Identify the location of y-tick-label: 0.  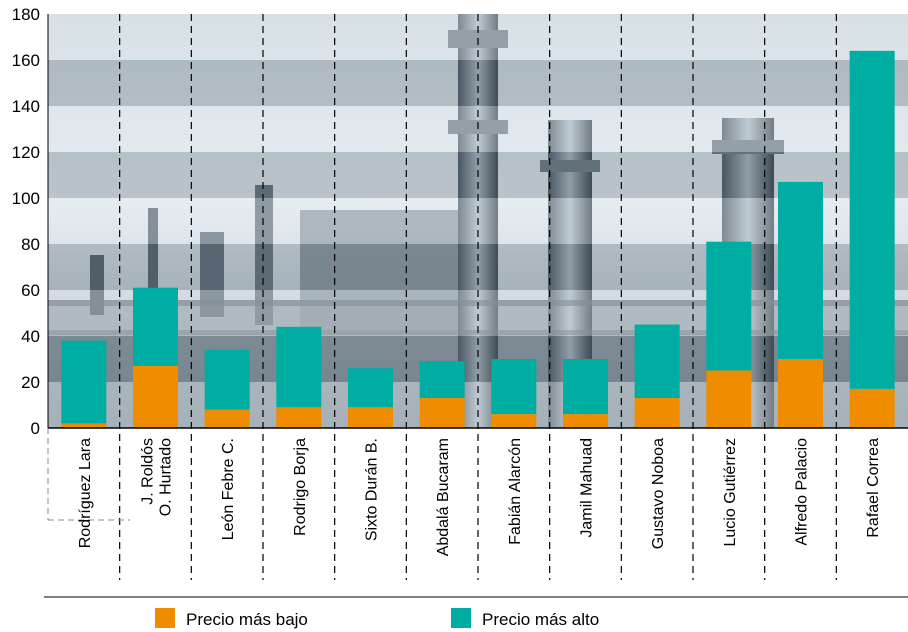
(35, 428).